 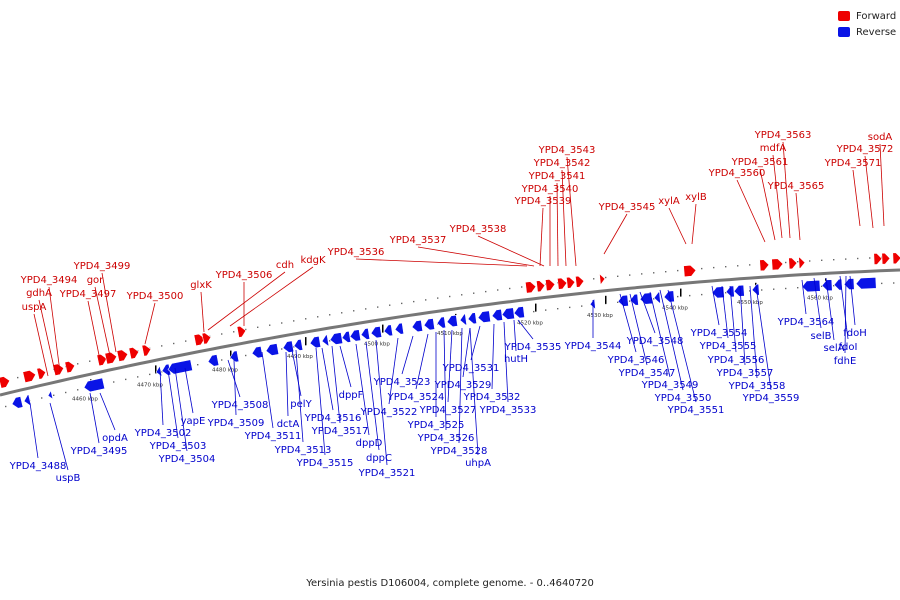 What do you see at coordinates (450, 334) in the screenshot?
I see `tick-label: 4510 kbp` at bounding box center [450, 334].